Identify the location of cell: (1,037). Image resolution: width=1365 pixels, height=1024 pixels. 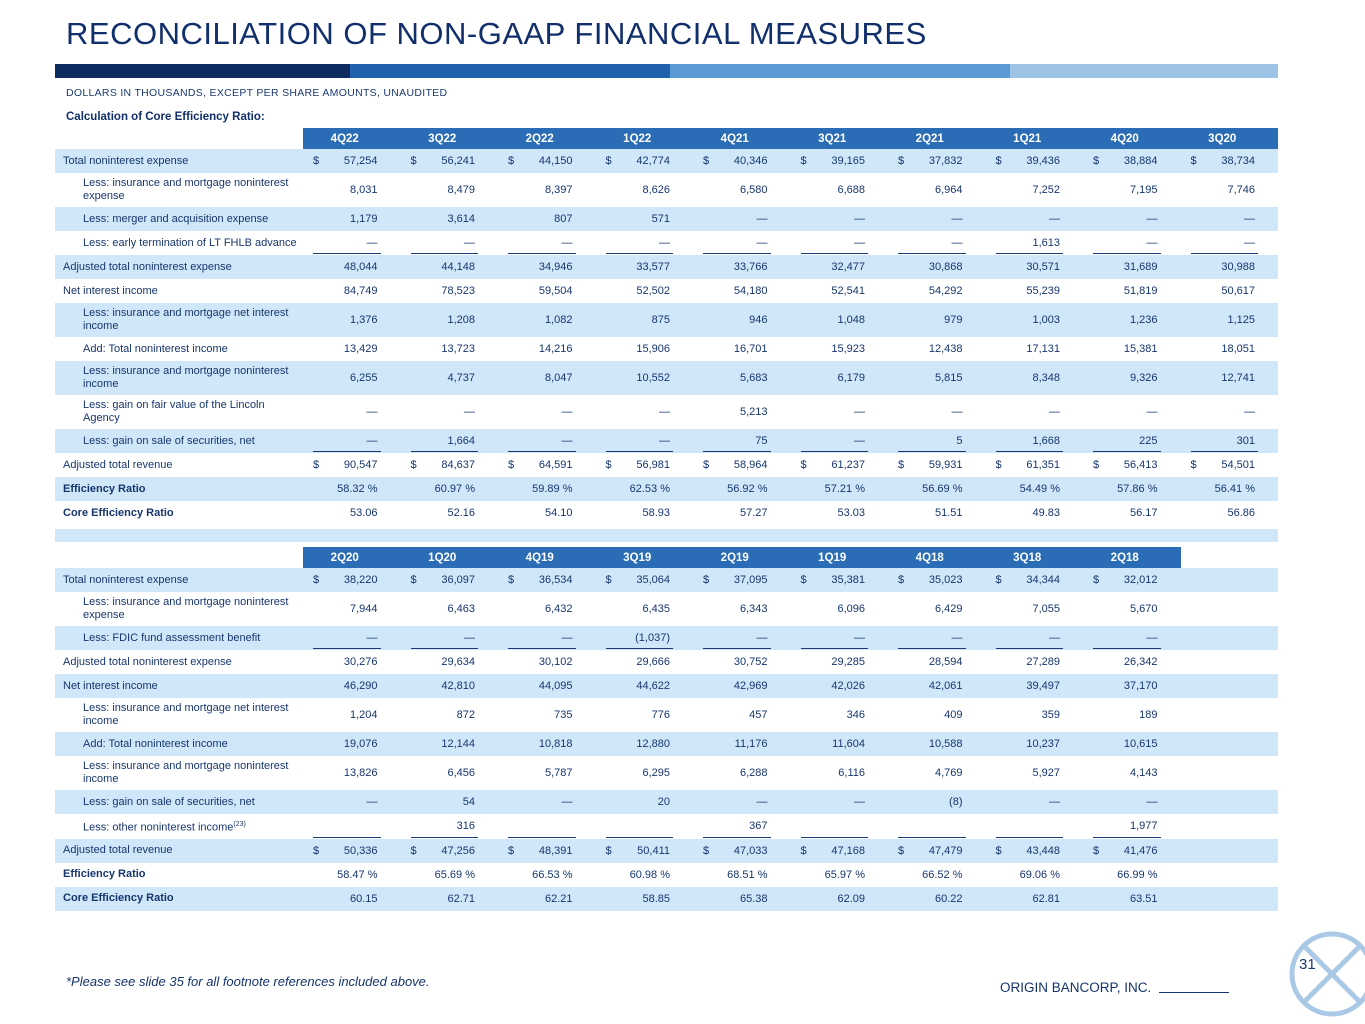
(645, 638).